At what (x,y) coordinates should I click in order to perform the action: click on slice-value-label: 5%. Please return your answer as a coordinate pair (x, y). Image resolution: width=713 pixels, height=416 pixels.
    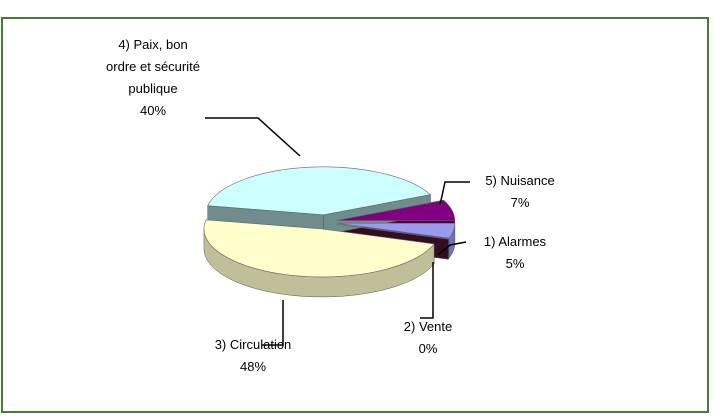
    Looking at the image, I should click on (515, 263).